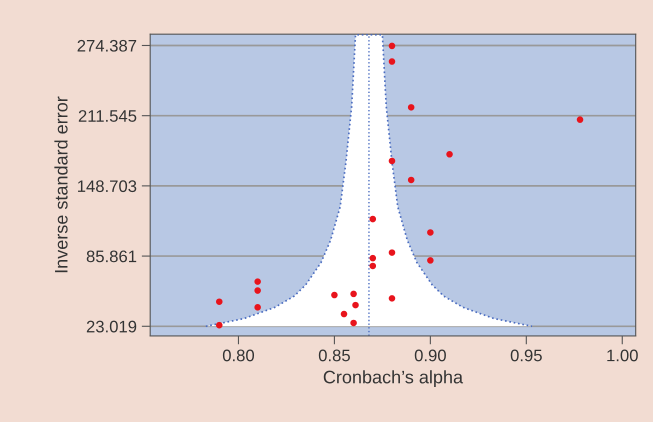 The image size is (653, 422). I want to click on x-tick-label: 0.80, so click(238, 356).